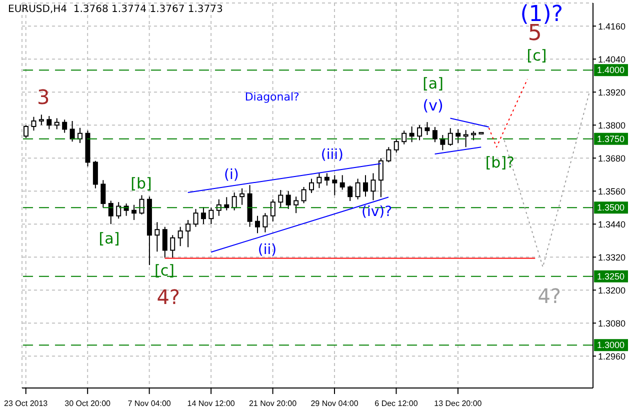  I want to click on annotation: (v), so click(433, 105).